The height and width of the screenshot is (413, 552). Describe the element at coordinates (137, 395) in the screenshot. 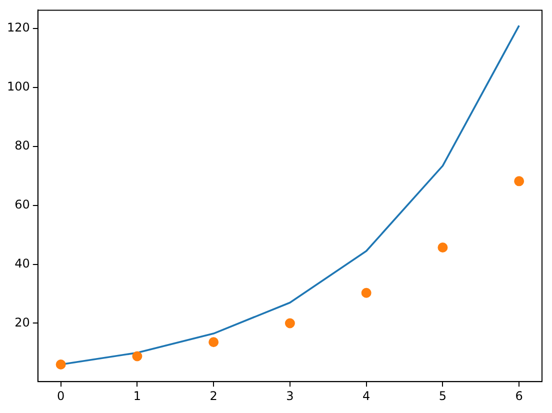

I see `x-tick-label: 1` at that location.